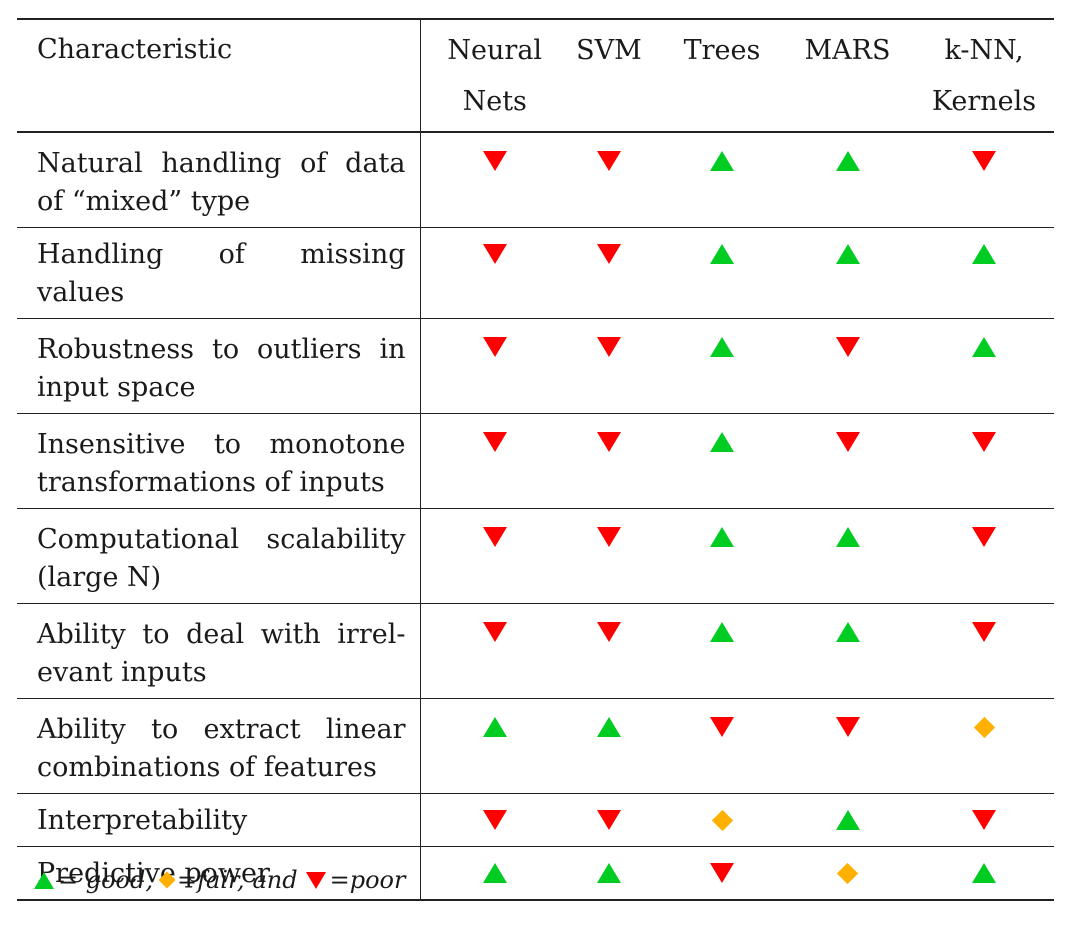  I want to click on method-header-label: SVM, so click(609, 50).